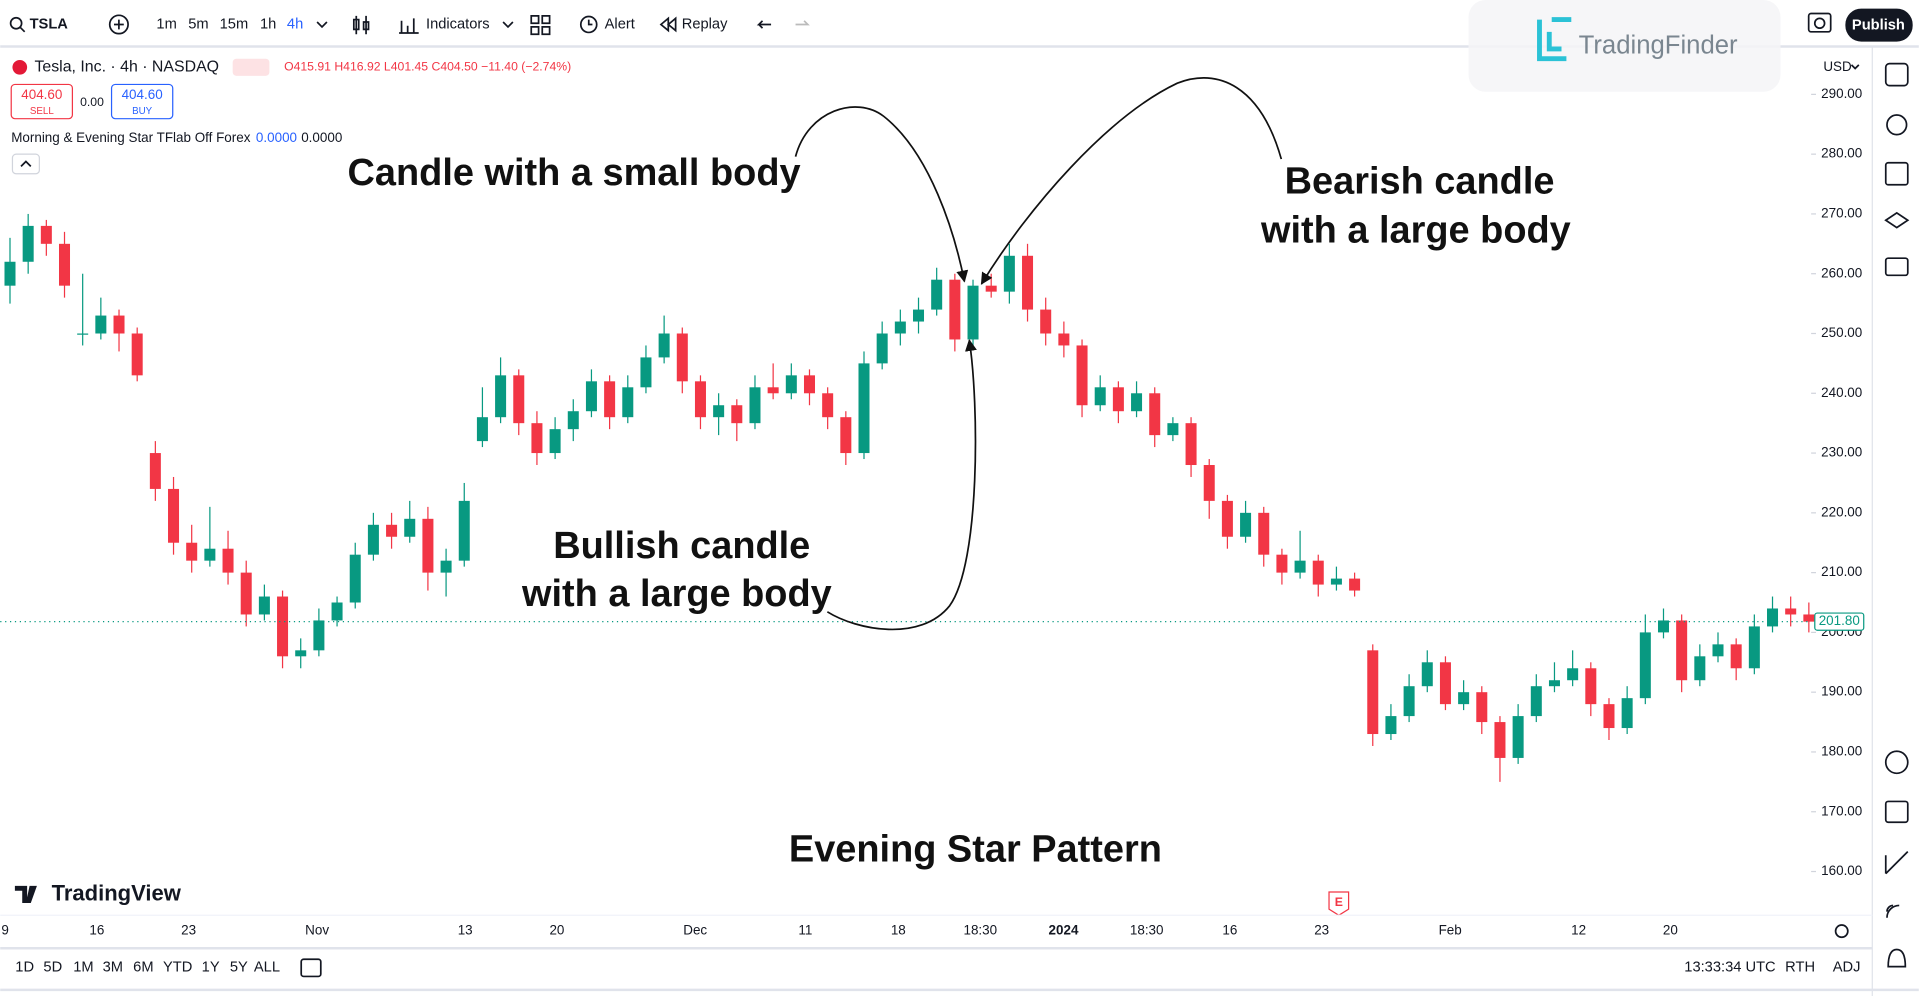 The image size is (1919, 996). What do you see at coordinates (1819, 22) in the screenshot?
I see `snapshot` at bounding box center [1819, 22].